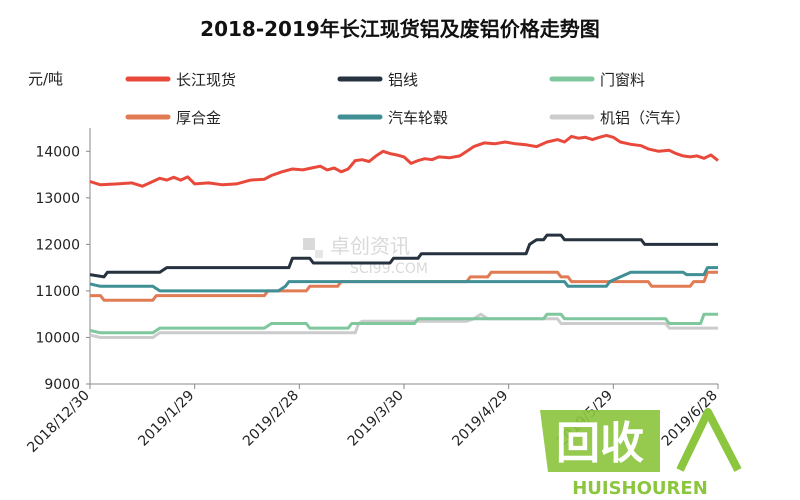 The image size is (800, 500). I want to click on x-tick-label: 2018/12/30, so click(58, 422).